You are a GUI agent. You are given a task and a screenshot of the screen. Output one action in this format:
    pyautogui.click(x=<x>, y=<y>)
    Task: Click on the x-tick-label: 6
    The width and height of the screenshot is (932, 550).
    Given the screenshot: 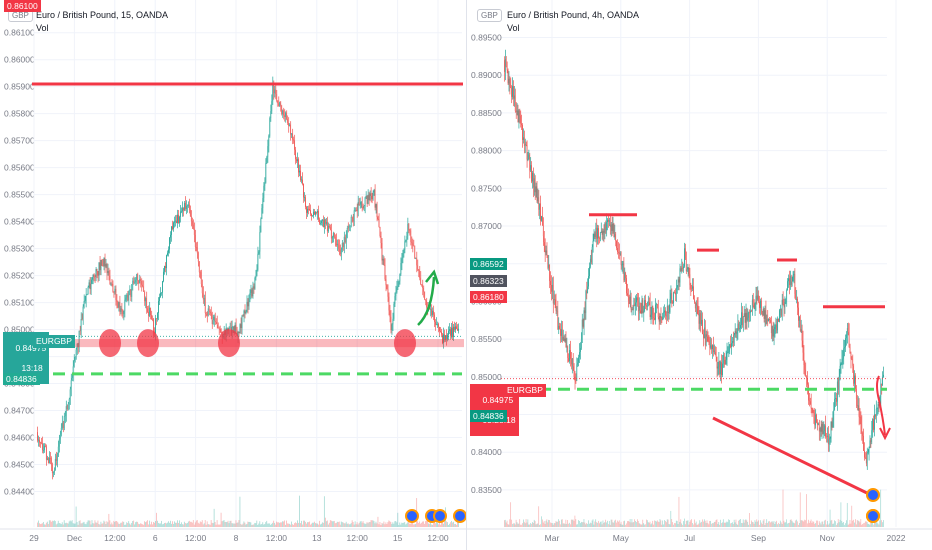 What is the action you would take?
    pyautogui.click(x=155, y=538)
    